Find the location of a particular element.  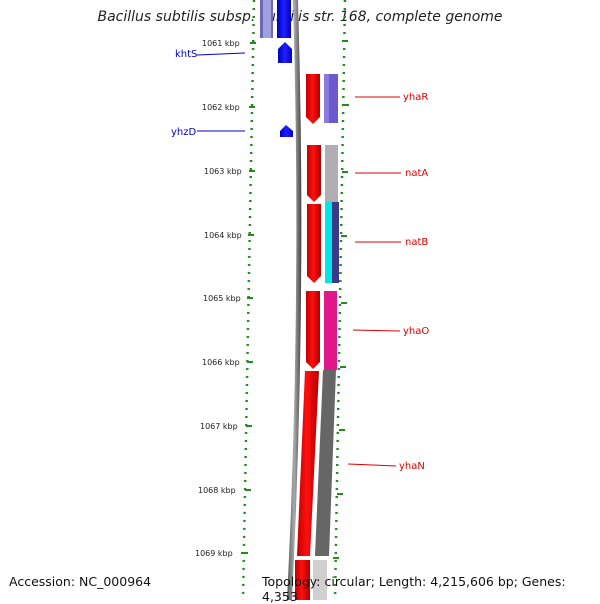

gene-labels-right: yhaR natA natB yhaO yhaN is located at coordinates (388, 282).